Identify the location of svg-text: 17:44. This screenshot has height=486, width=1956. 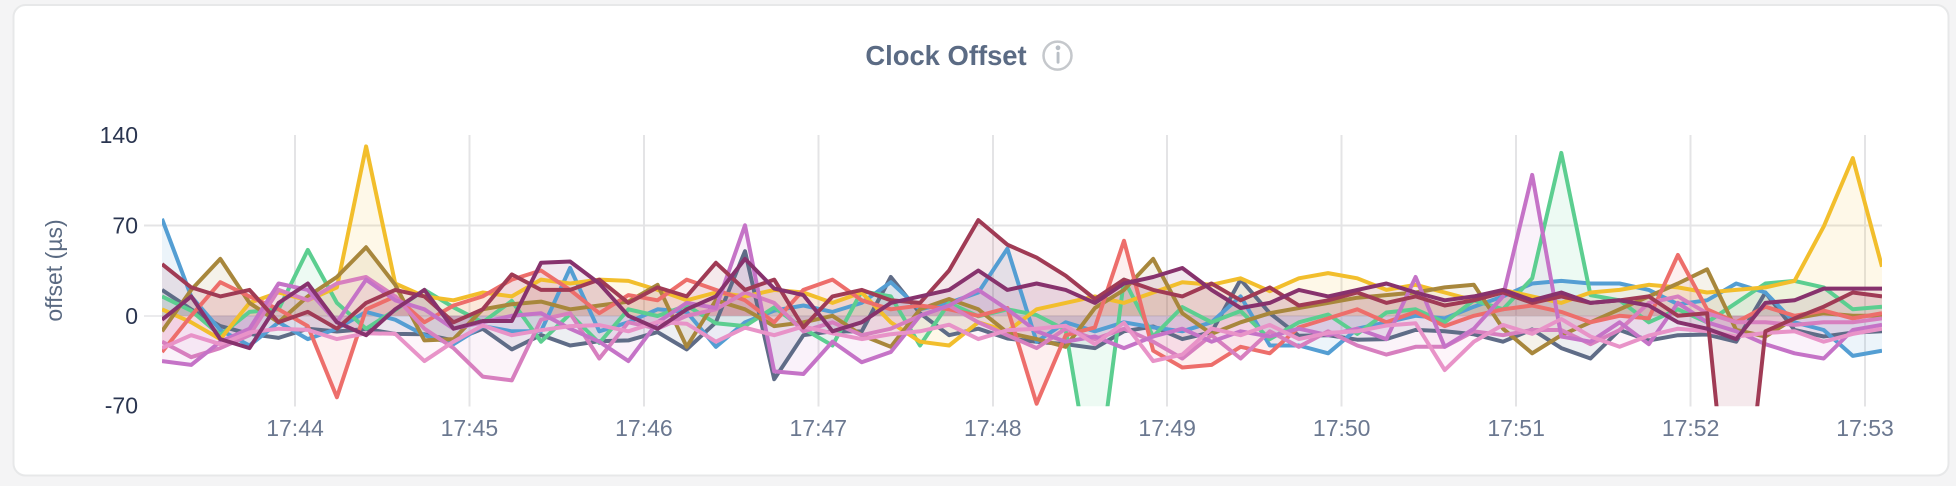
(295, 428).